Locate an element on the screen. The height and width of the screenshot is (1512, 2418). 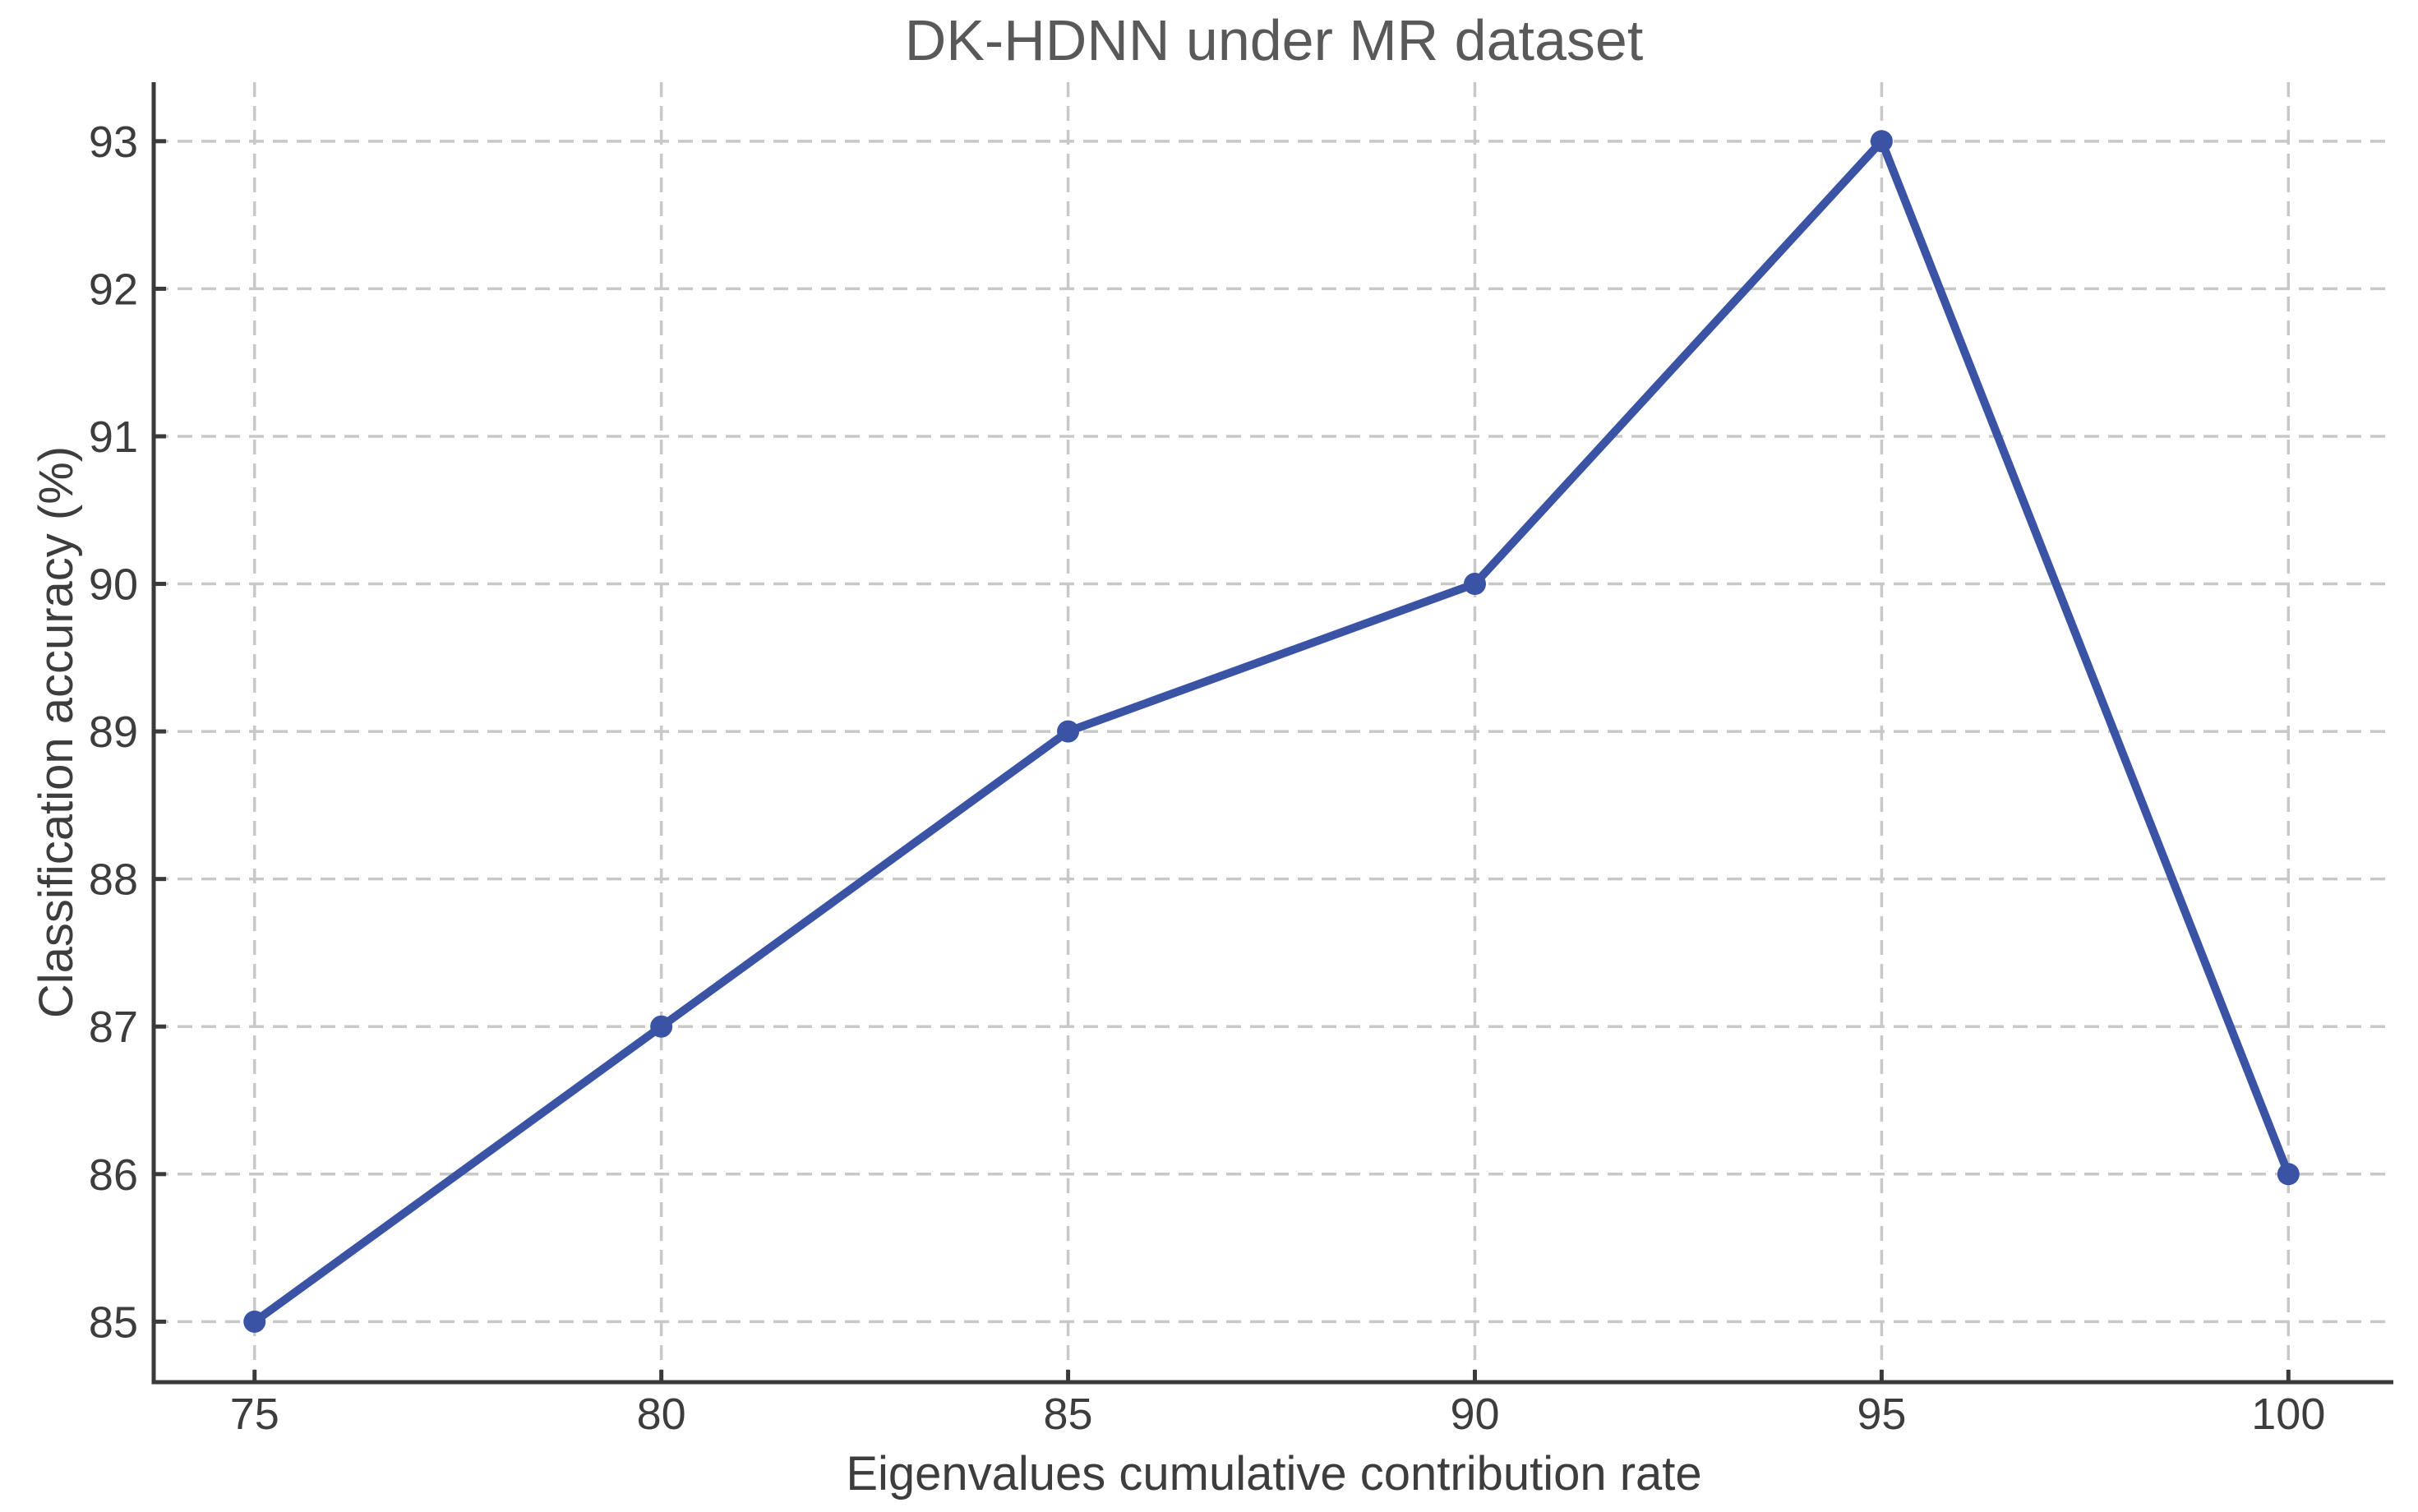
x-tick-labels: 75 80 85 90 95 100 is located at coordinates (1278, 1415).